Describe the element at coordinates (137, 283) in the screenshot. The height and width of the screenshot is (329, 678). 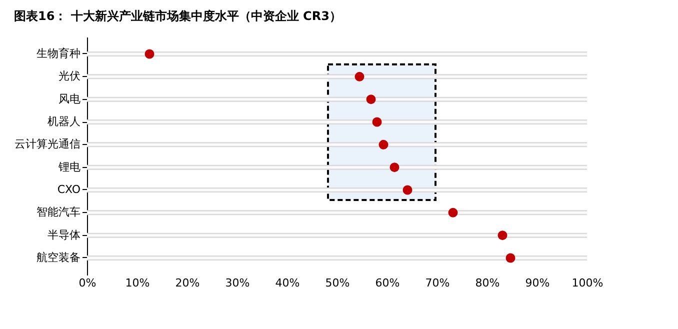
I see `x-tick-label: 10%` at that location.